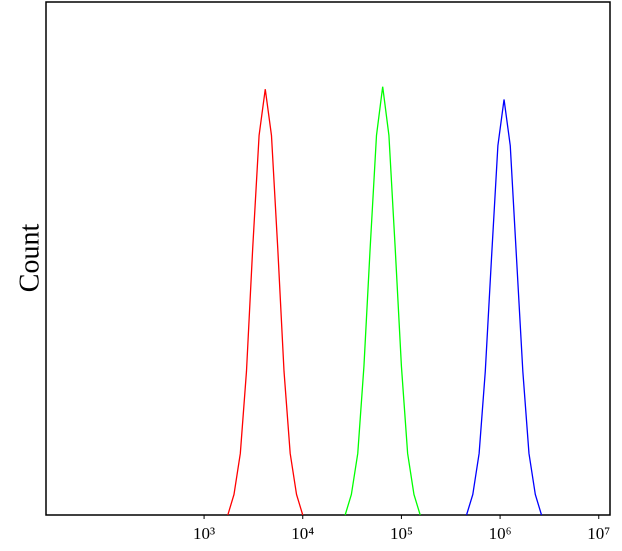 This screenshot has height=551, width=622. Describe the element at coordinates (500, 533) in the screenshot. I see `x-tick-label: 10⁶` at that location.